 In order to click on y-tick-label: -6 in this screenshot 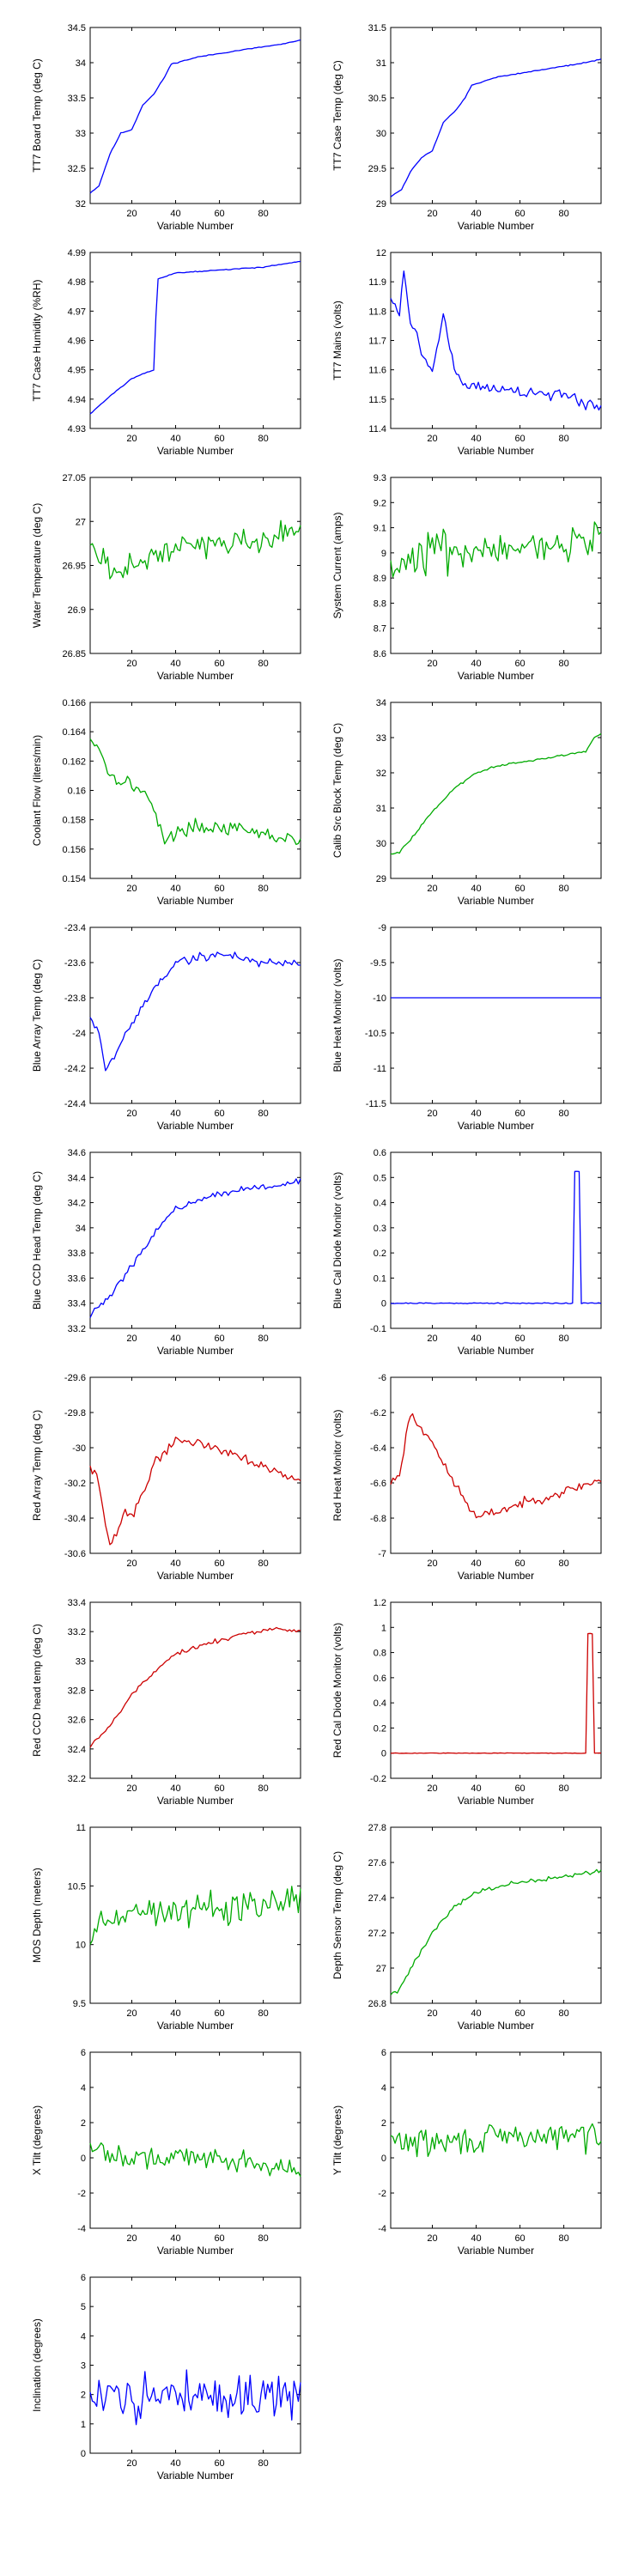, I will do `click(382, 1378)`.